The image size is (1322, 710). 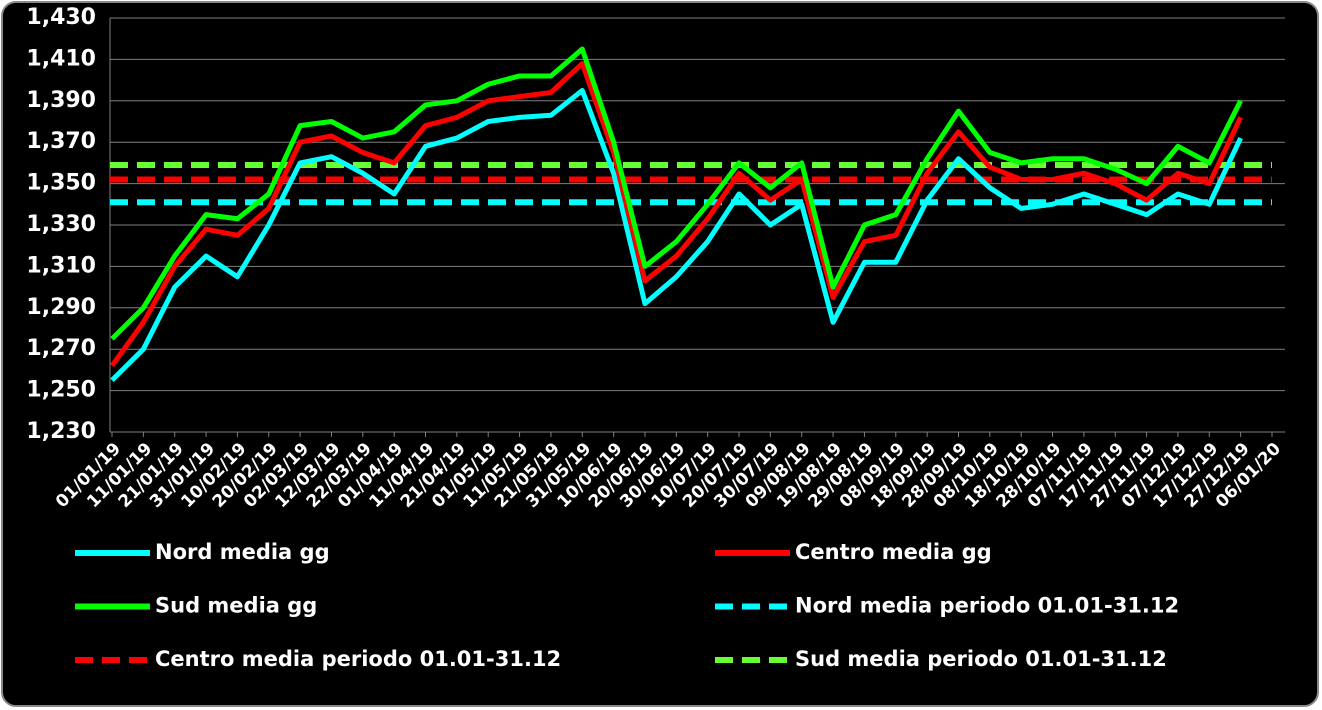 I want to click on y-tick-label: 1,390, so click(x=61, y=100).